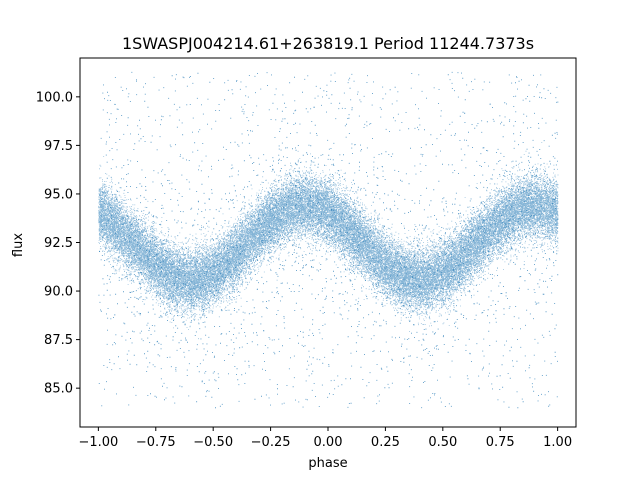 Image resolution: width=640 pixels, height=480 pixels. I want to click on x-tick-label: 0.00, so click(328, 442).